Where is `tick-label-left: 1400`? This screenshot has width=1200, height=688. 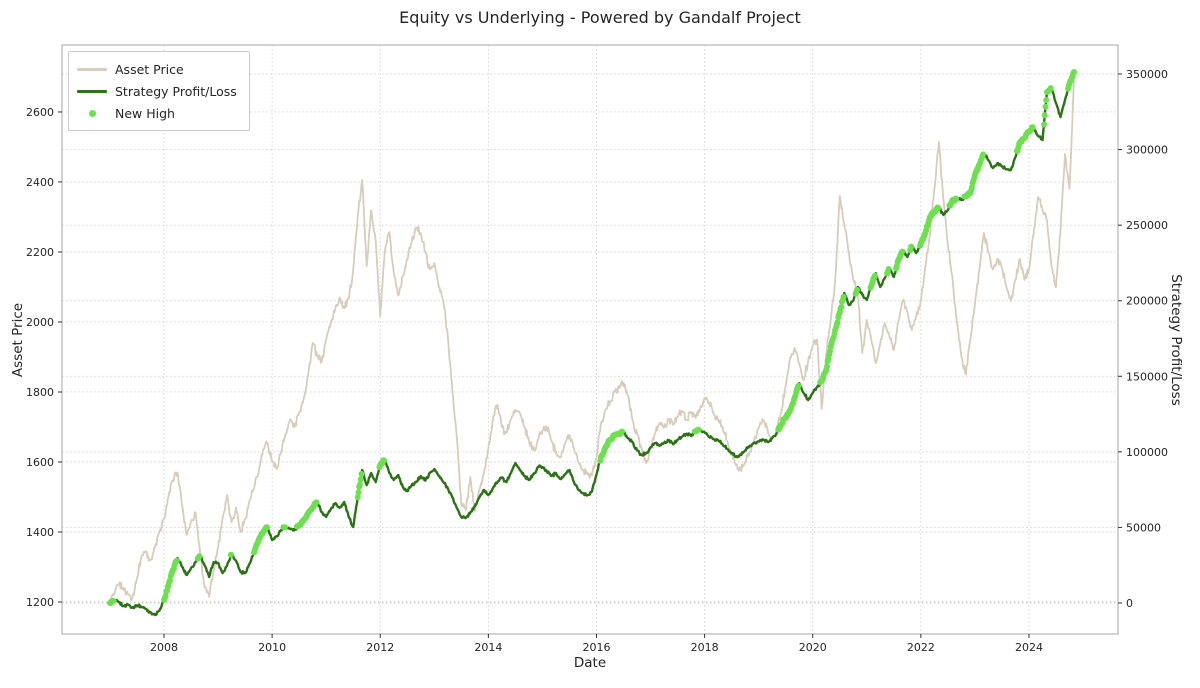 tick-label-left: 1400 is located at coordinates (40, 532).